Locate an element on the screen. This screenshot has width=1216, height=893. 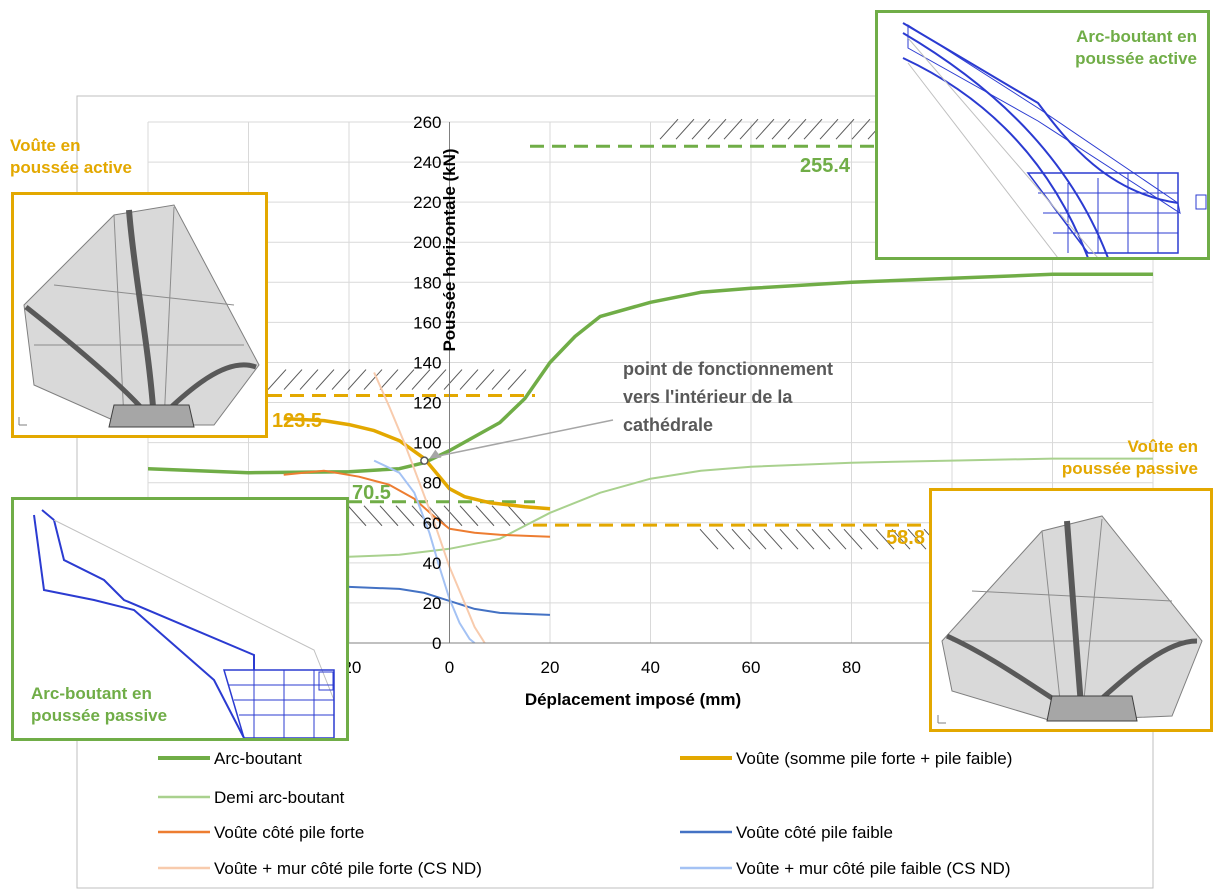
y-tick-label: 240 is located at coordinates (427, 162).